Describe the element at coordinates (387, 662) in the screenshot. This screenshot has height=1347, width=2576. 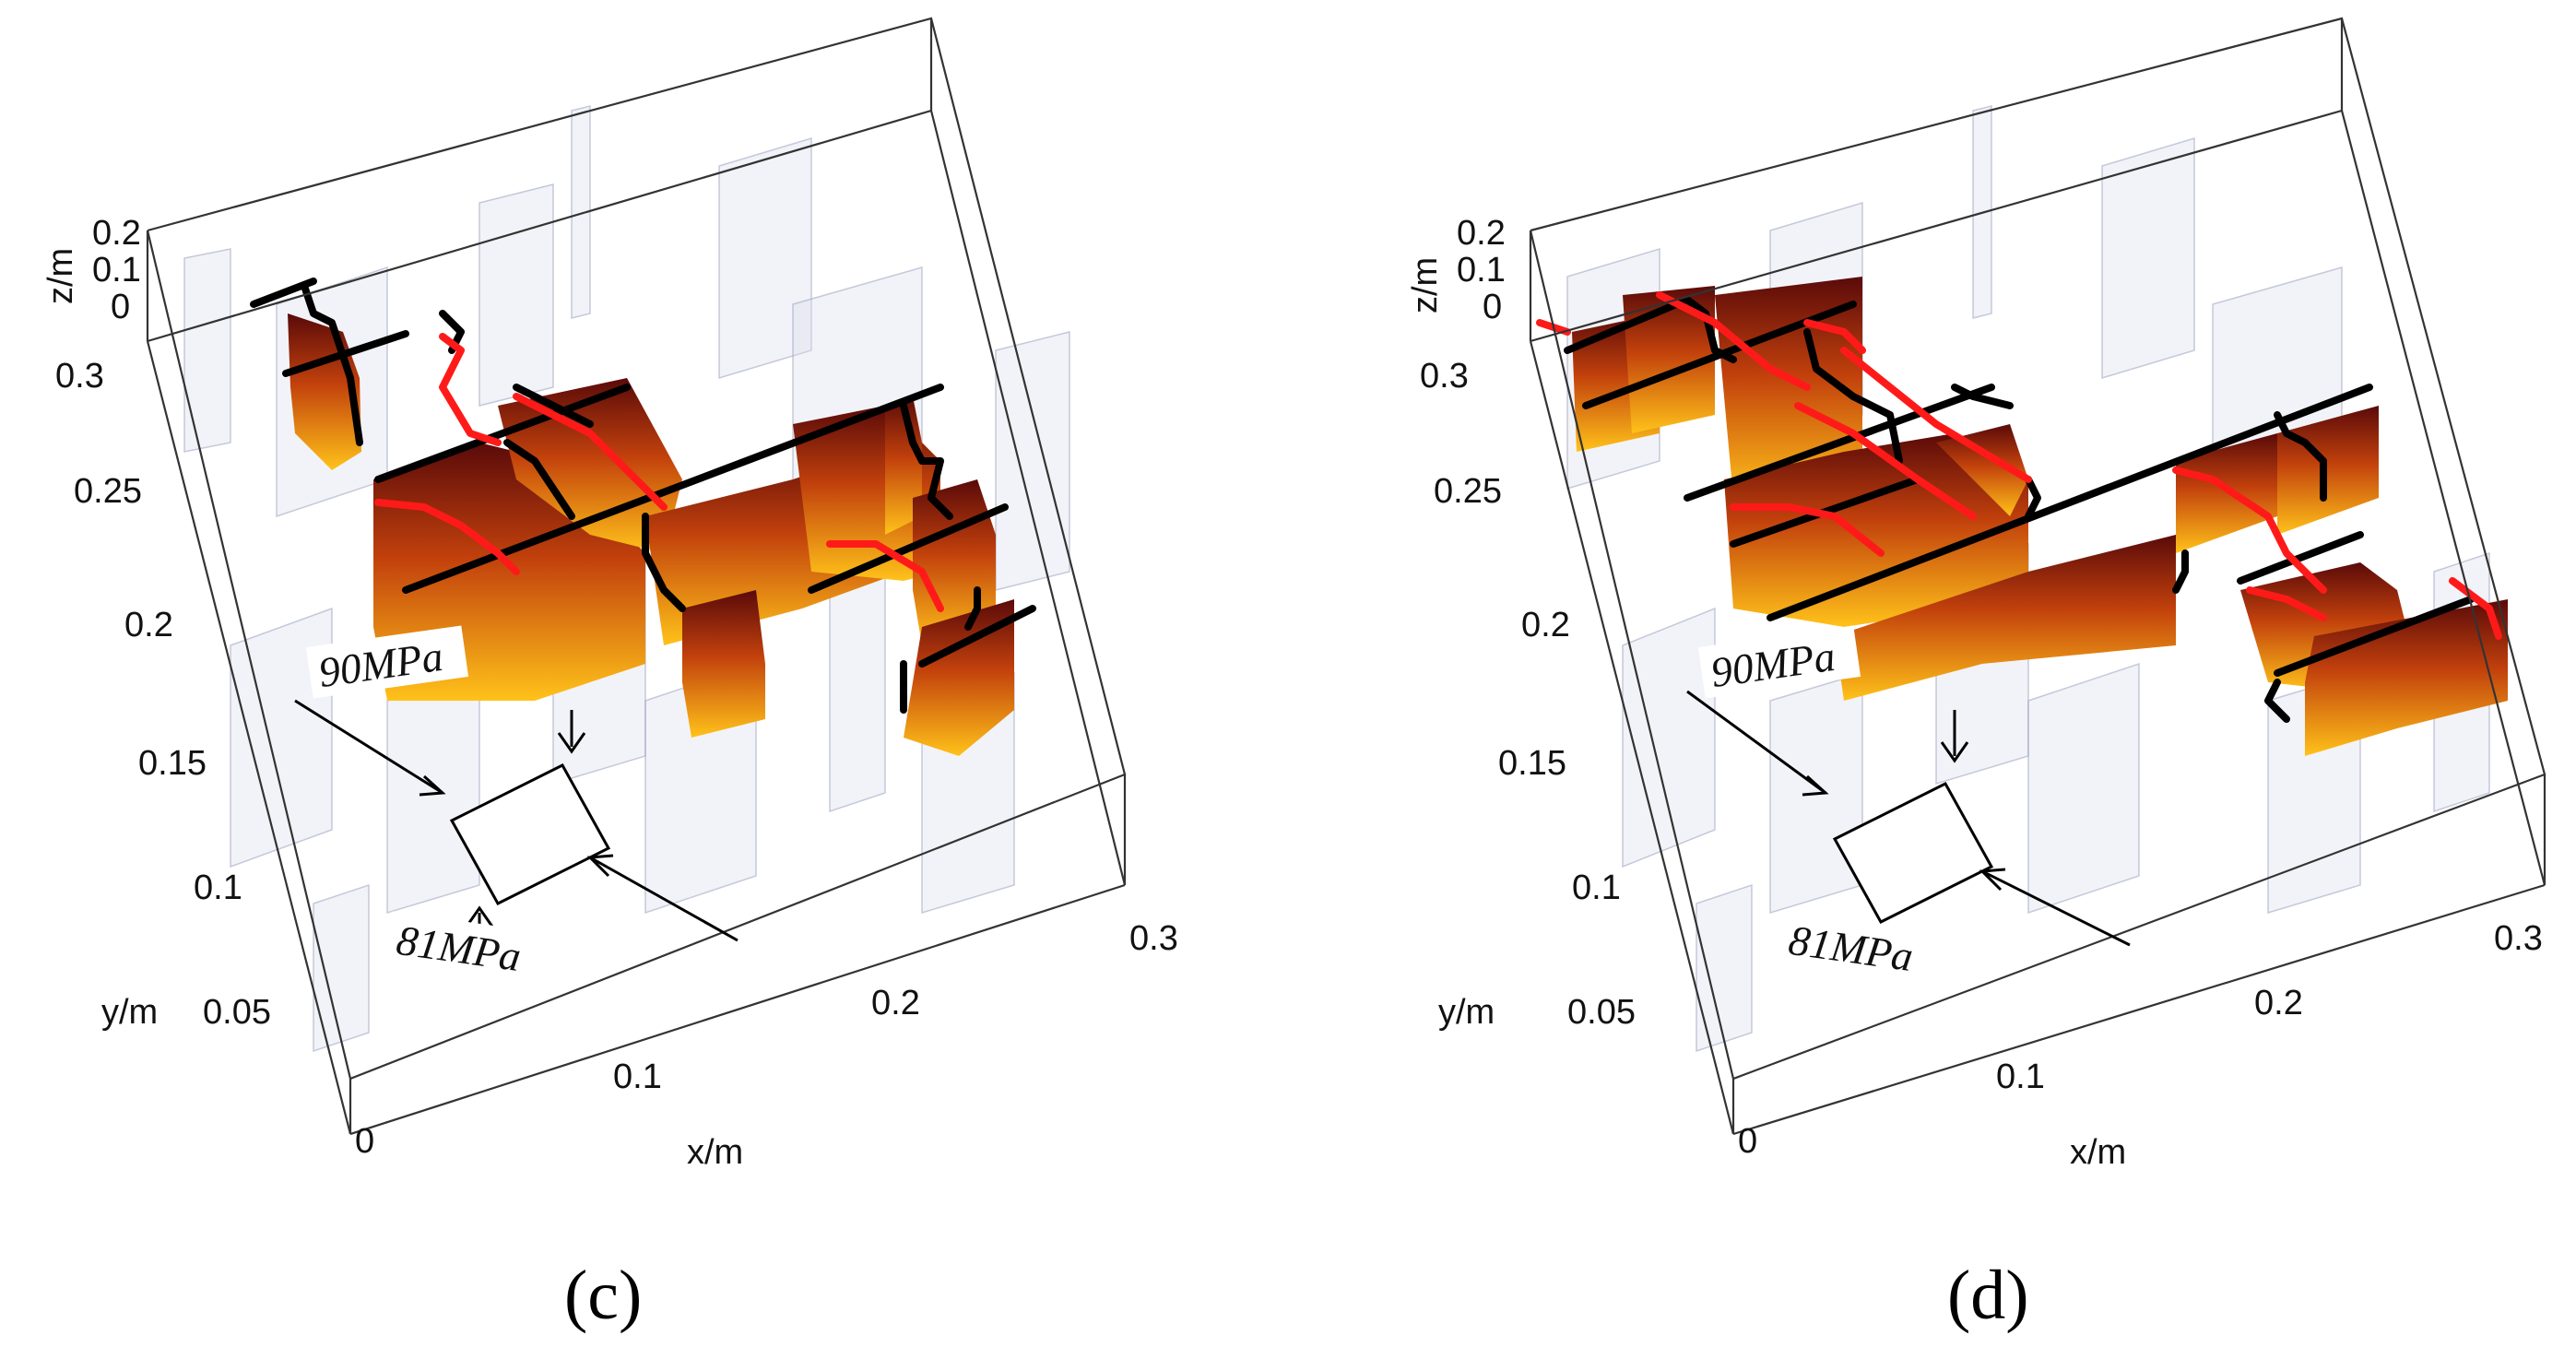
I see `stress-label-max: 90MPa` at that location.